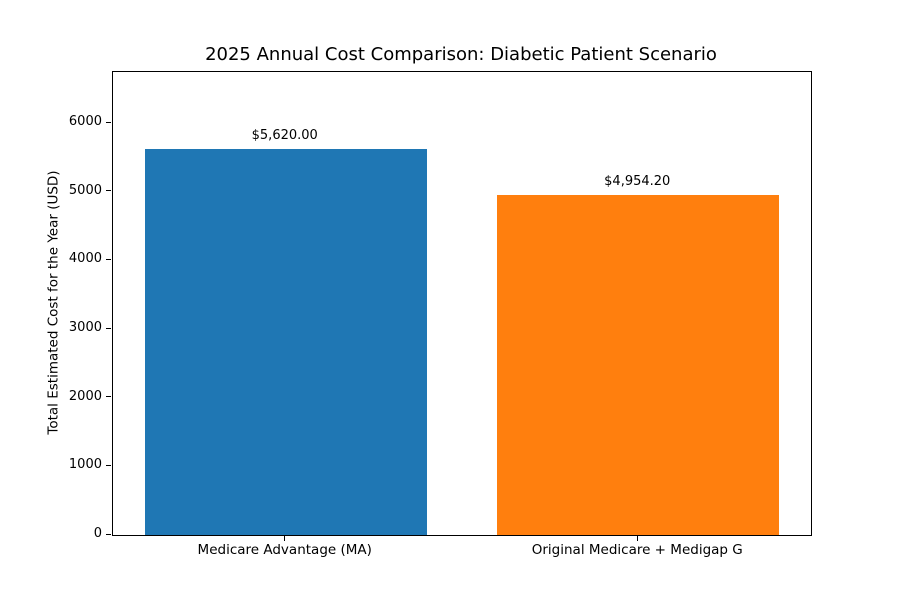 Image resolution: width=900 pixels, height=600 pixels. I want to click on bar-value-label: $5,620.00, so click(284, 136).